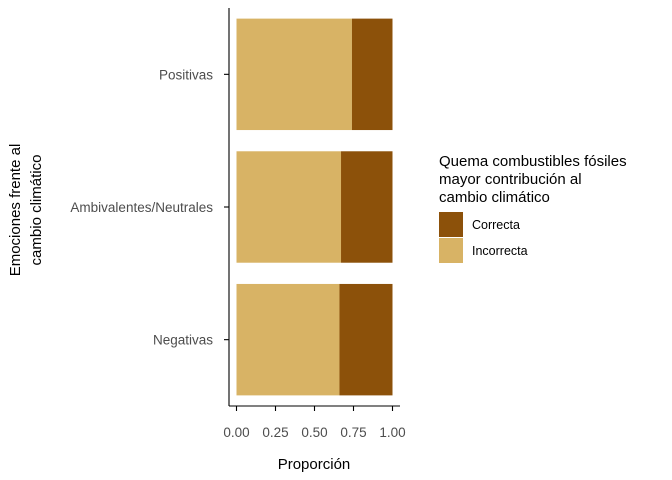 The image size is (672, 480). What do you see at coordinates (15, 210) in the screenshot?
I see `y-axis-title-line-1: Emociones frente al` at bounding box center [15, 210].